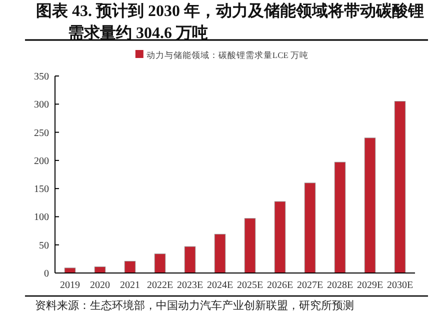  I want to click on x-tick-label: 2026E, so click(280, 285).